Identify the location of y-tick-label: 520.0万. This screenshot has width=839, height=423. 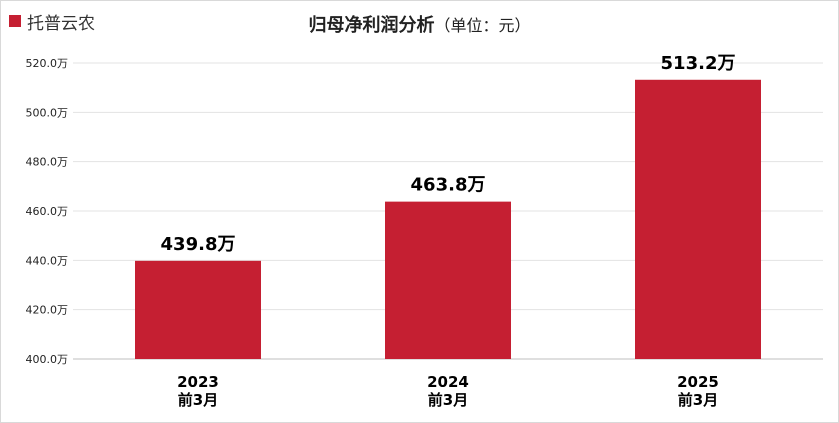
(47, 63).